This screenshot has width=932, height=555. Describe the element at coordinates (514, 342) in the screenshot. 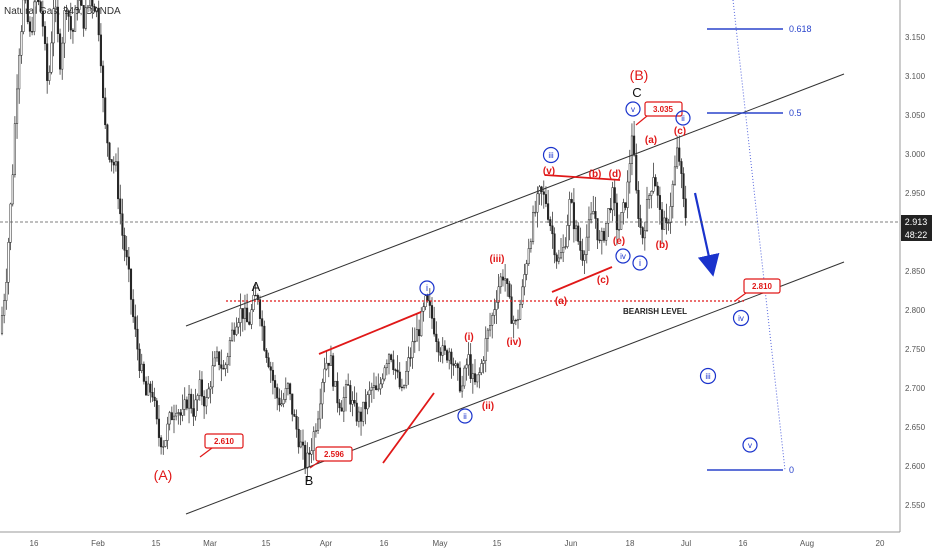

I see `wave-label-iv: (iv)` at that location.